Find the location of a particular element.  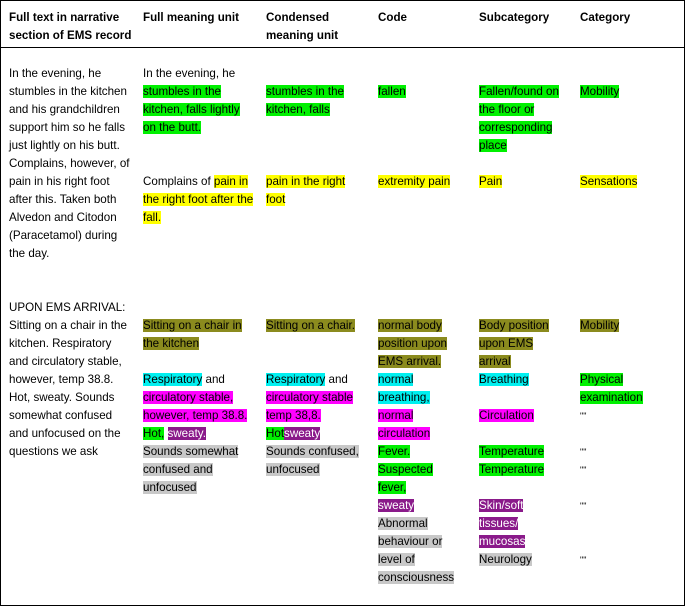

condensed-sounds-highlight: Sounds confused, unfocused is located at coordinates (312, 460).